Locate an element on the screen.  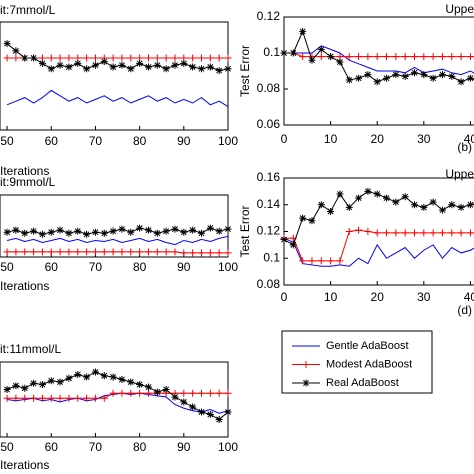
x-tick-label: 60 is located at coordinates (52, 447).